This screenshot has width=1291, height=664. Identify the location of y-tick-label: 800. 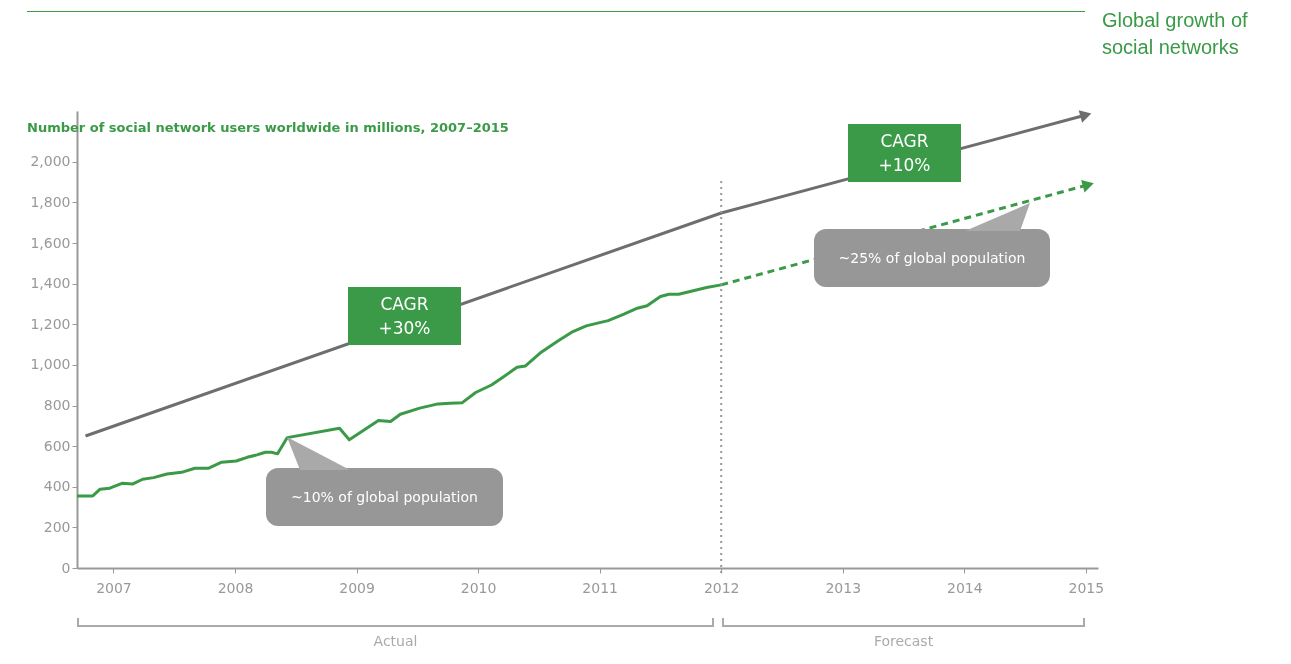
(57, 405).